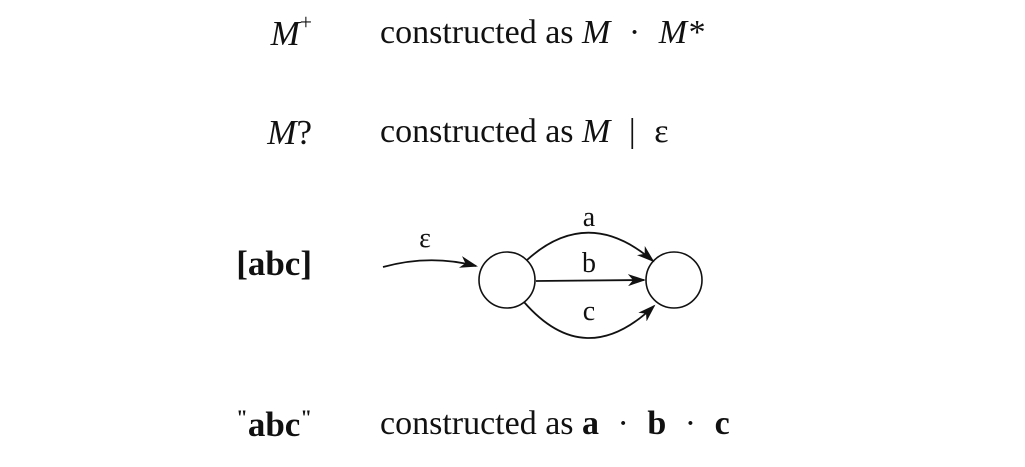  I want to click on rule-row-plus: M+ constructed as M · M*, so click(512, 44).